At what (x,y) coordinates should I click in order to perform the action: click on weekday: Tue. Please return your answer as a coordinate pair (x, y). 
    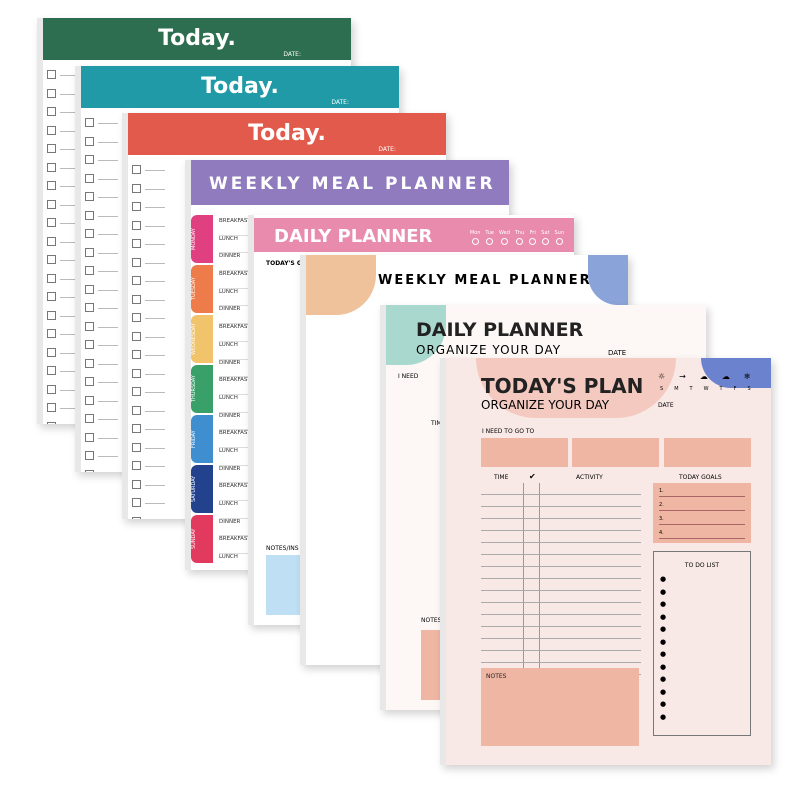
    Looking at the image, I should click on (489, 237).